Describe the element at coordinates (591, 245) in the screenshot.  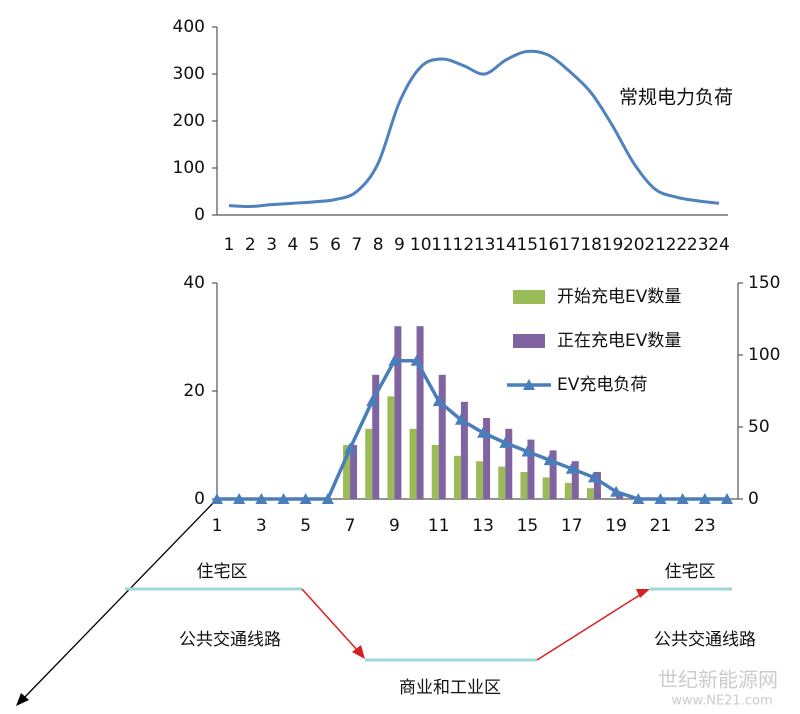
I see `x-tick-label: 18` at that location.